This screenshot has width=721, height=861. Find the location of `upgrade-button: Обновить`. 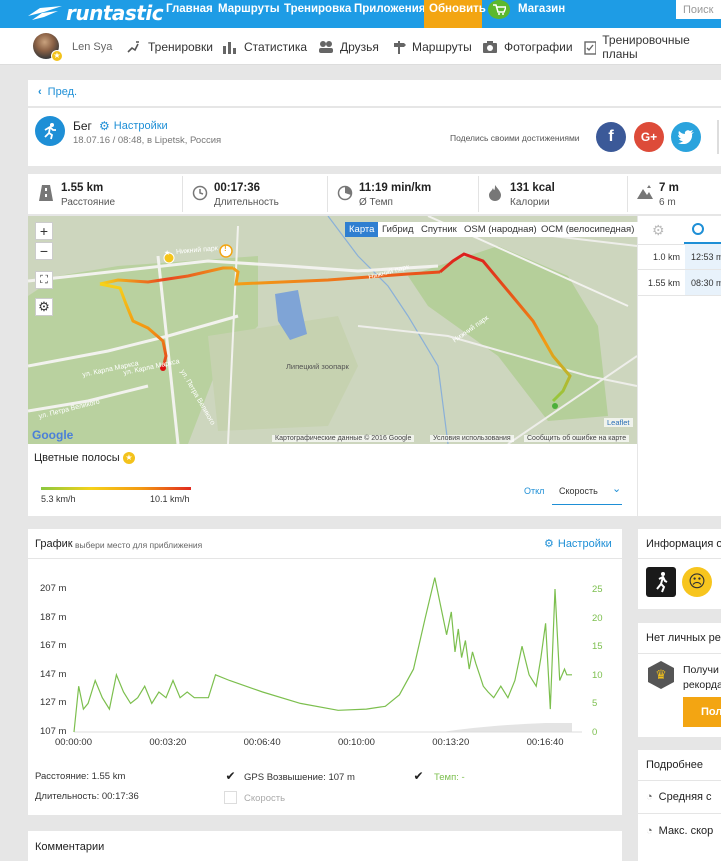

upgrade-button: Обновить is located at coordinates (455, 14).